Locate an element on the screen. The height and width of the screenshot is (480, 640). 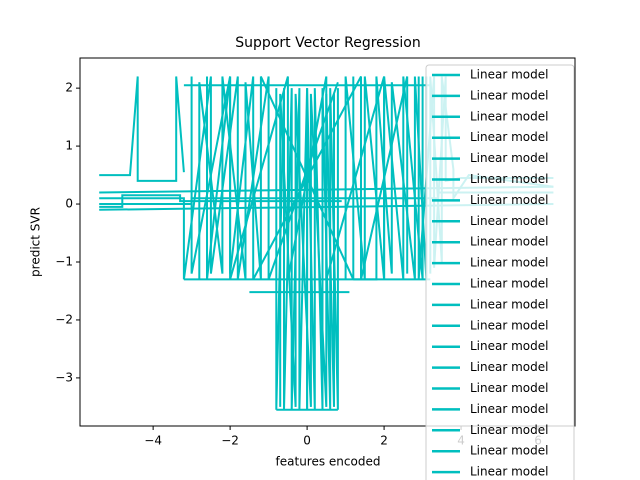
chart-title: Support Vector Regression is located at coordinates (327, 43).